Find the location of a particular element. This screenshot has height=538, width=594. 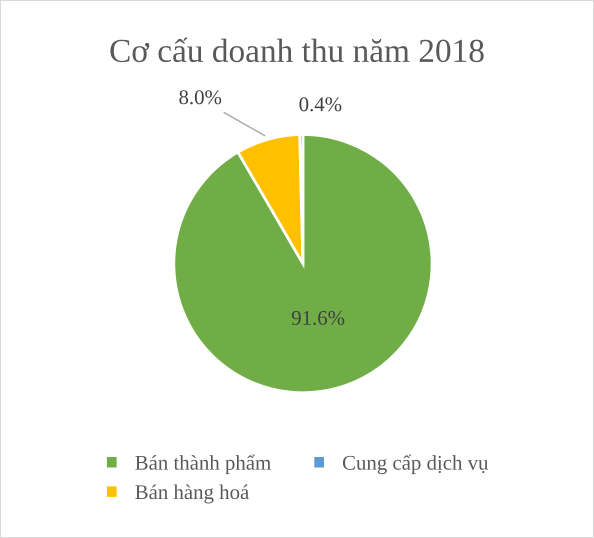

chart-title: Cơ cấu doanh thu năm 2018 is located at coordinates (297, 50).